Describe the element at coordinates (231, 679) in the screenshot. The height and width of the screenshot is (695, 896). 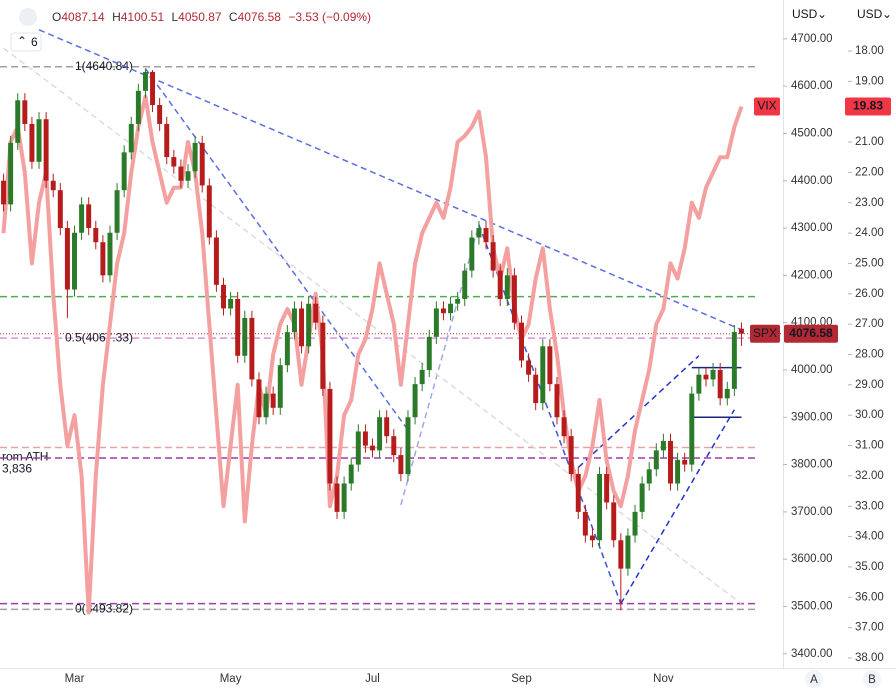
I see `x-tick-label: May` at that location.